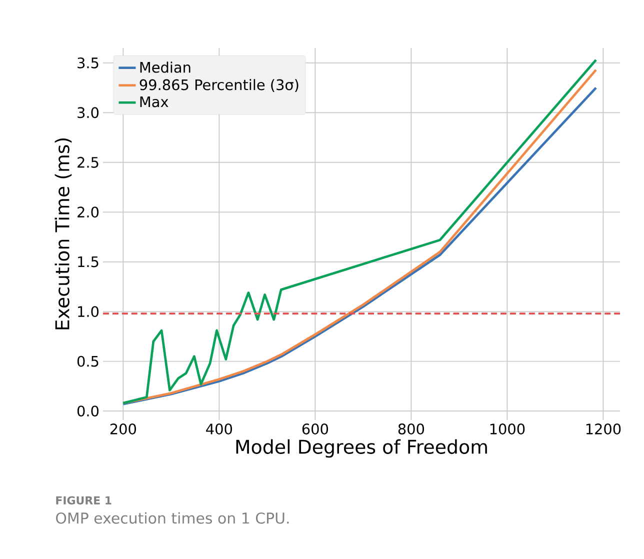 The width and height of the screenshot is (644, 559). What do you see at coordinates (88, 62) in the screenshot?
I see `y-tick-label: 3.5` at bounding box center [88, 62].